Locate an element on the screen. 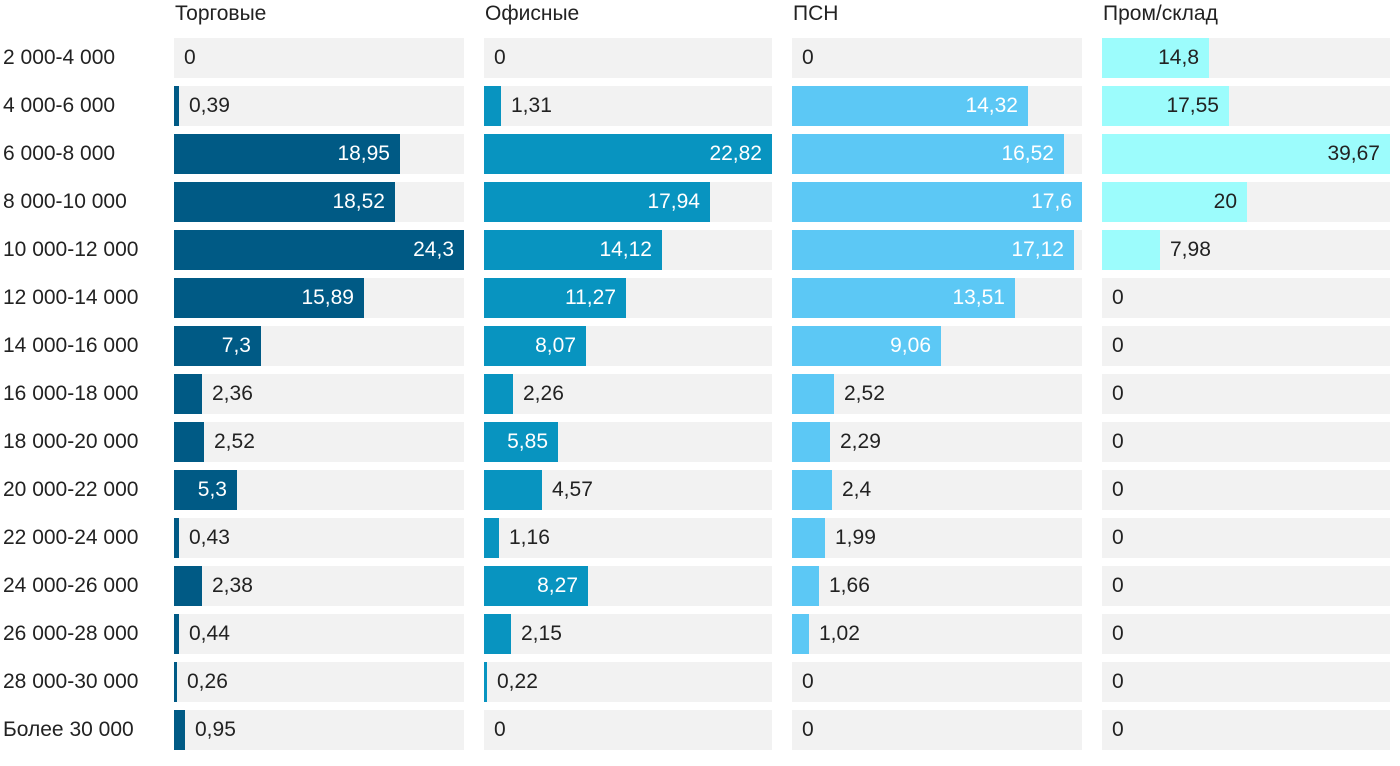 This screenshot has width=1400, height=766. bar-track: 4,57 is located at coordinates (628, 490).